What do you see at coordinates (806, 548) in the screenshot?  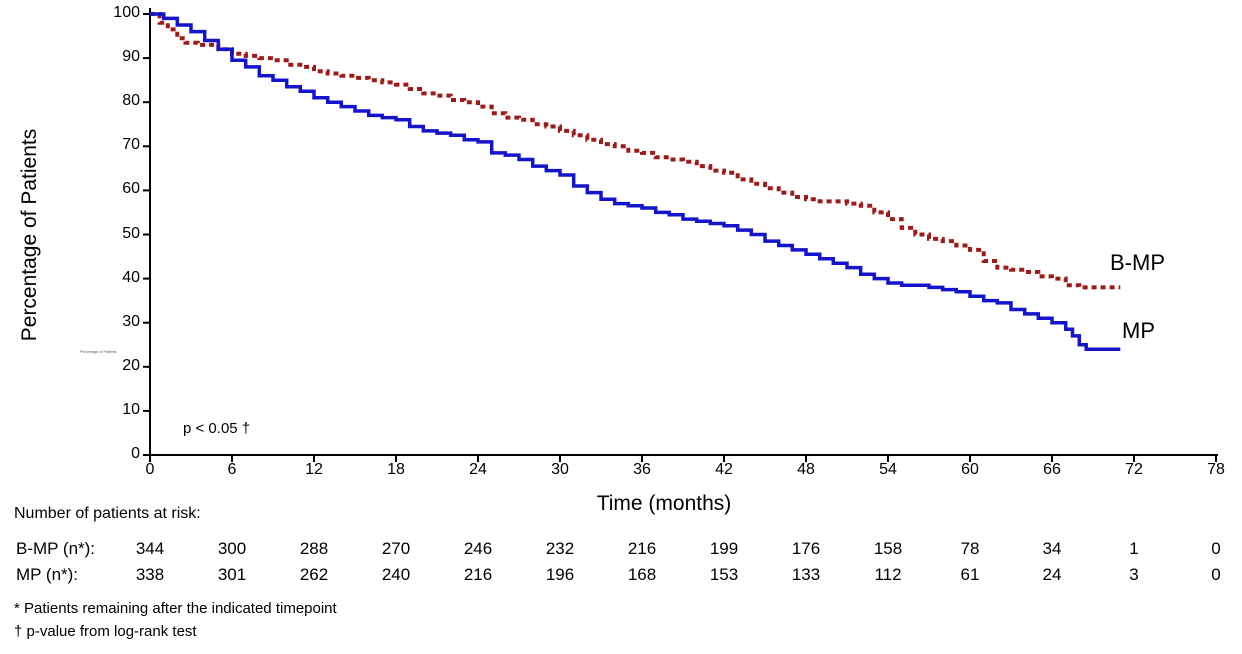 I see `at-risk-value: 176` at bounding box center [806, 548].